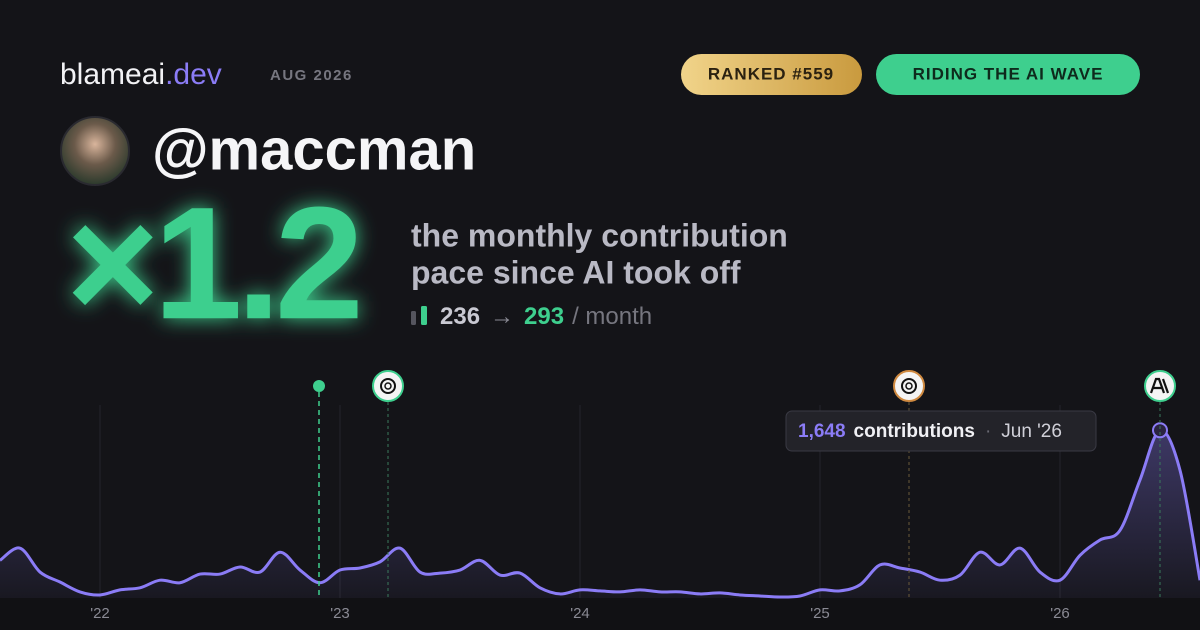 The height and width of the screenshot is (630, 1200). I want to click on tooltip-date: Jun '26, so click(1031, 431).